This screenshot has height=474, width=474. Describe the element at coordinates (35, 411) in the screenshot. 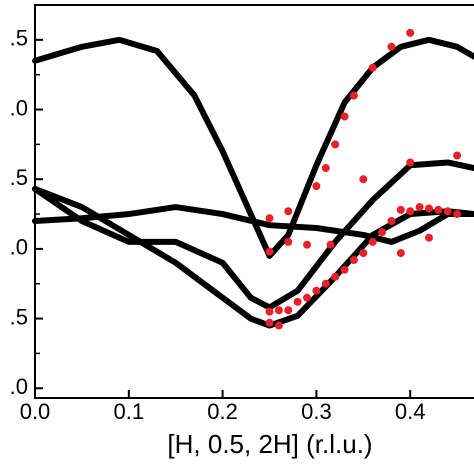

I see `x-tick-label: 0.0` at that location.